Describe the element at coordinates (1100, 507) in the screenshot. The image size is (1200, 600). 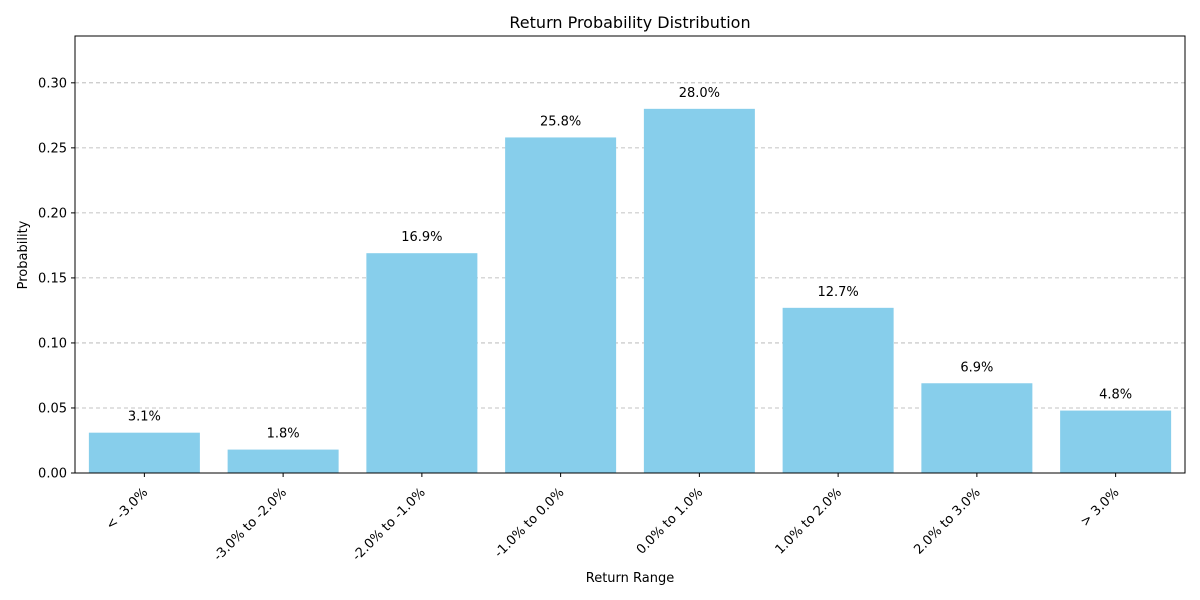
I see `x-tick-label: > 3.0%` at that location.